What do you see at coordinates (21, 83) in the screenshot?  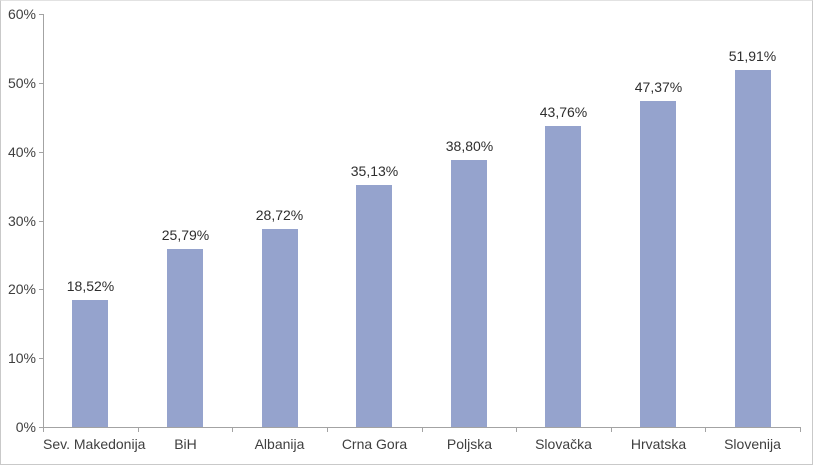 I see `y-axis-tick-label: 50%` at bounding box center [21, 83].